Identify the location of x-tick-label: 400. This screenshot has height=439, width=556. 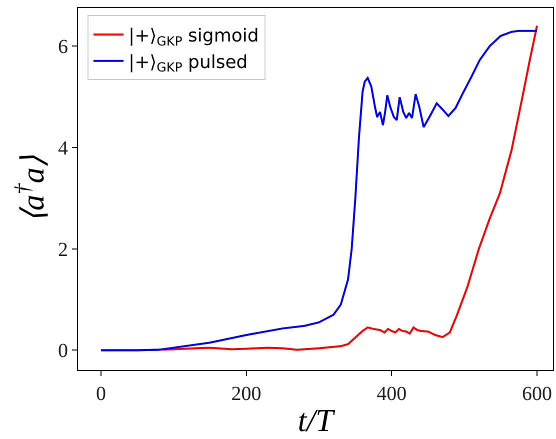
(391, 394).